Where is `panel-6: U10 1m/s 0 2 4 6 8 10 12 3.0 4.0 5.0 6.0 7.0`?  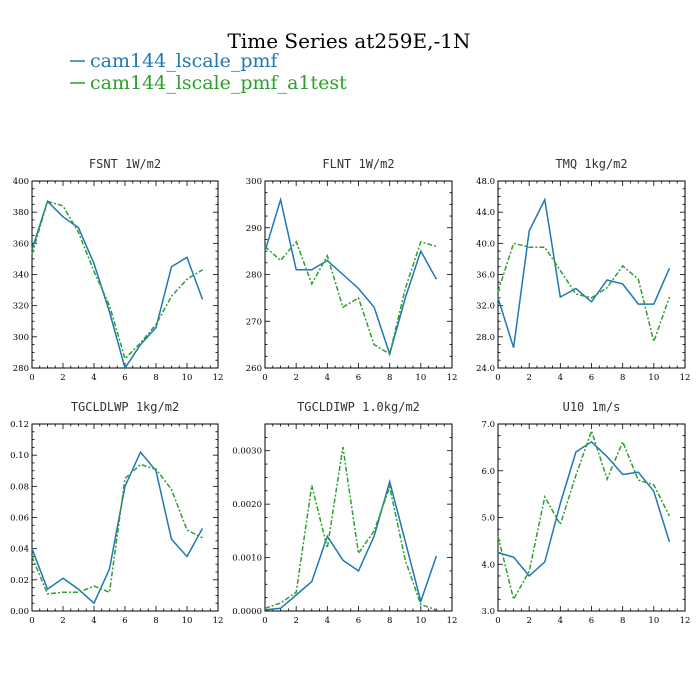 panel-6: U10 1m/s 0 2 4 6 8 10 12 3.0 4.0 5.0 6.0 7.0 is located at coordinates (585, 513).